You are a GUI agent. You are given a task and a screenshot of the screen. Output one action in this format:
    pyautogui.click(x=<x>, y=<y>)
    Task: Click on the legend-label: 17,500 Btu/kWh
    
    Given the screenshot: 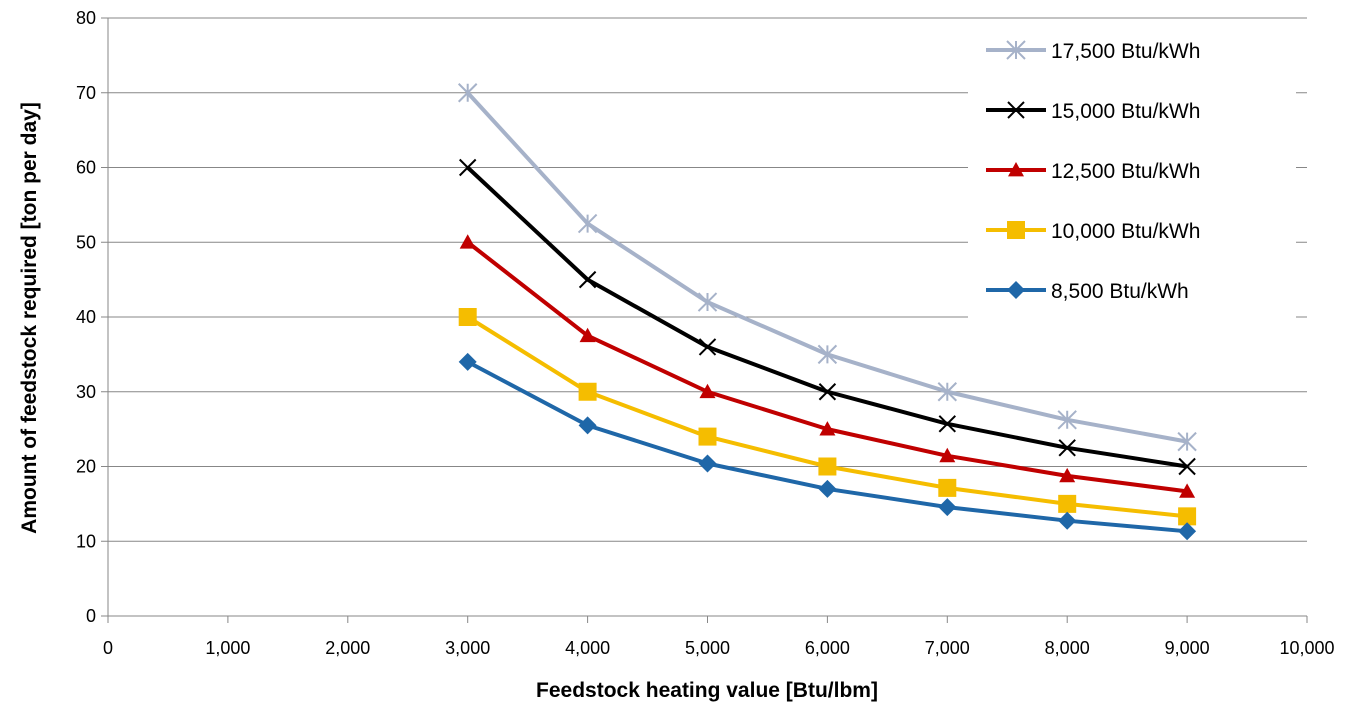 What is the action you would take?
    pyautogui.click(x=1125, y=51)
    